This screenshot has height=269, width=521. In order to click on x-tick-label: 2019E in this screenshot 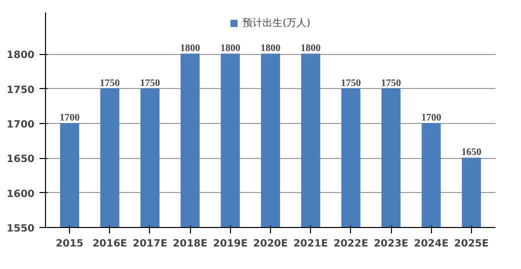, I will do `click(230, 244)`.